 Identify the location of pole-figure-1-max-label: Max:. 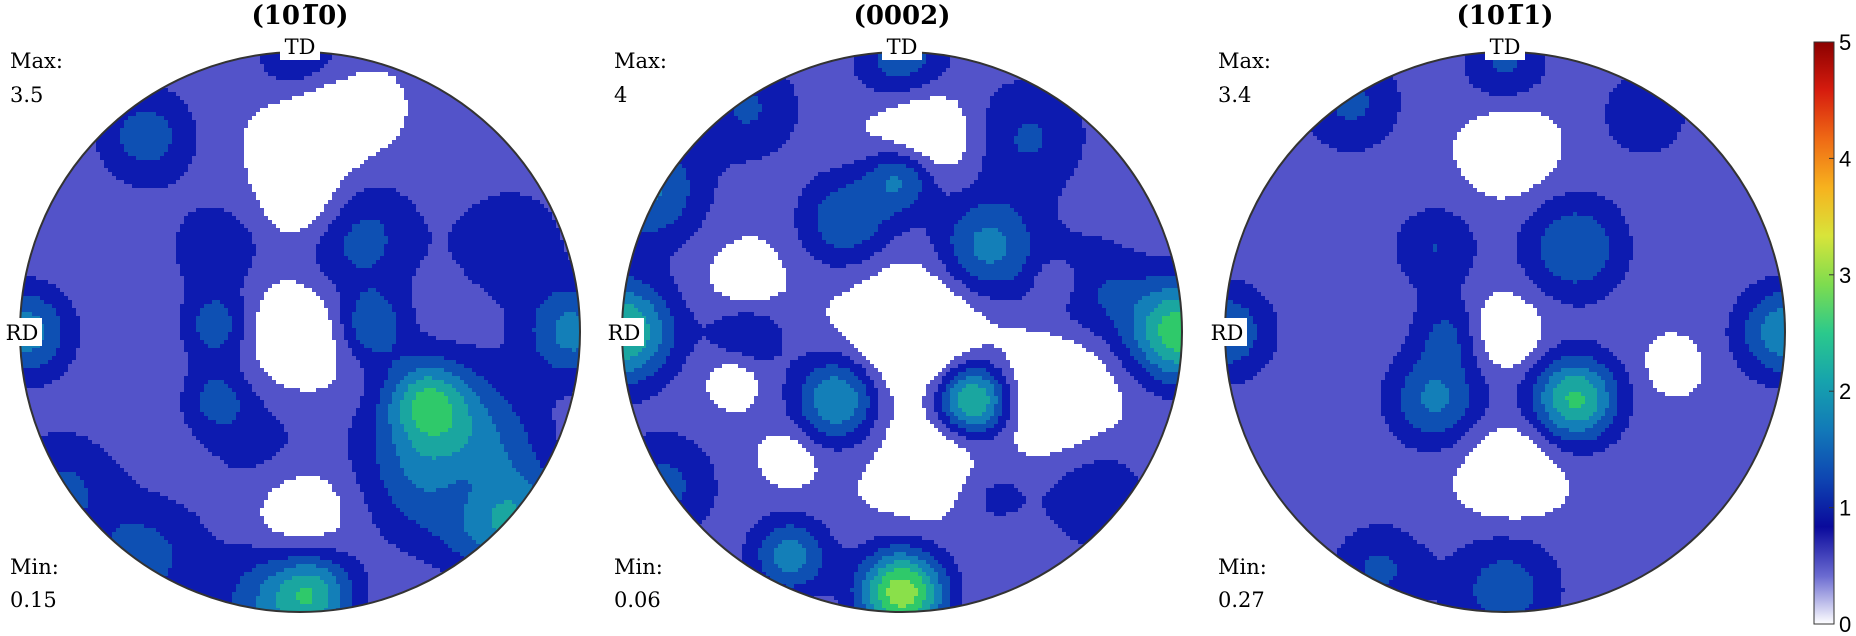
(36, 61).